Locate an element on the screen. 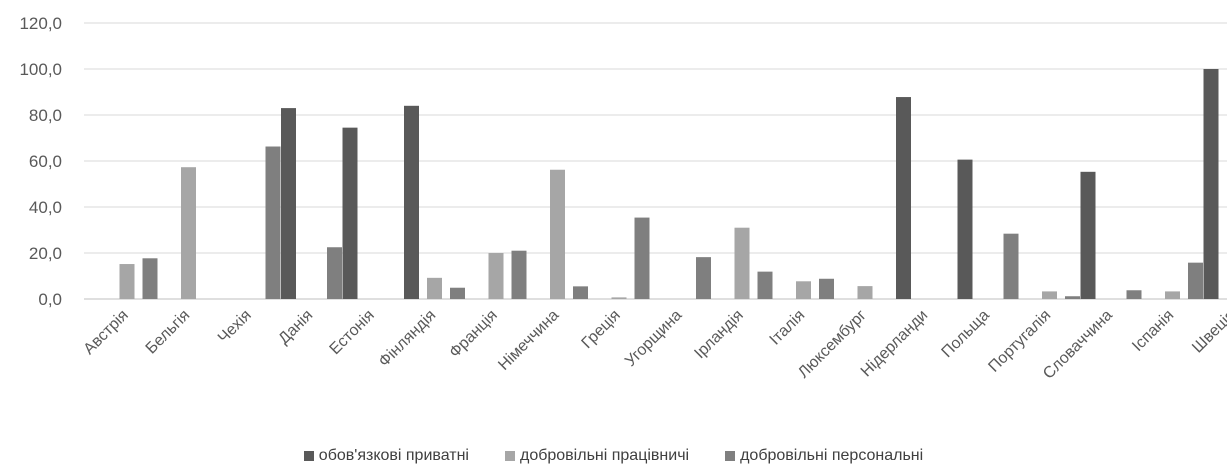 The width and height of the screenshot is (1227, 468). x-tick-label: Франція is located at coordinates (473, 334).